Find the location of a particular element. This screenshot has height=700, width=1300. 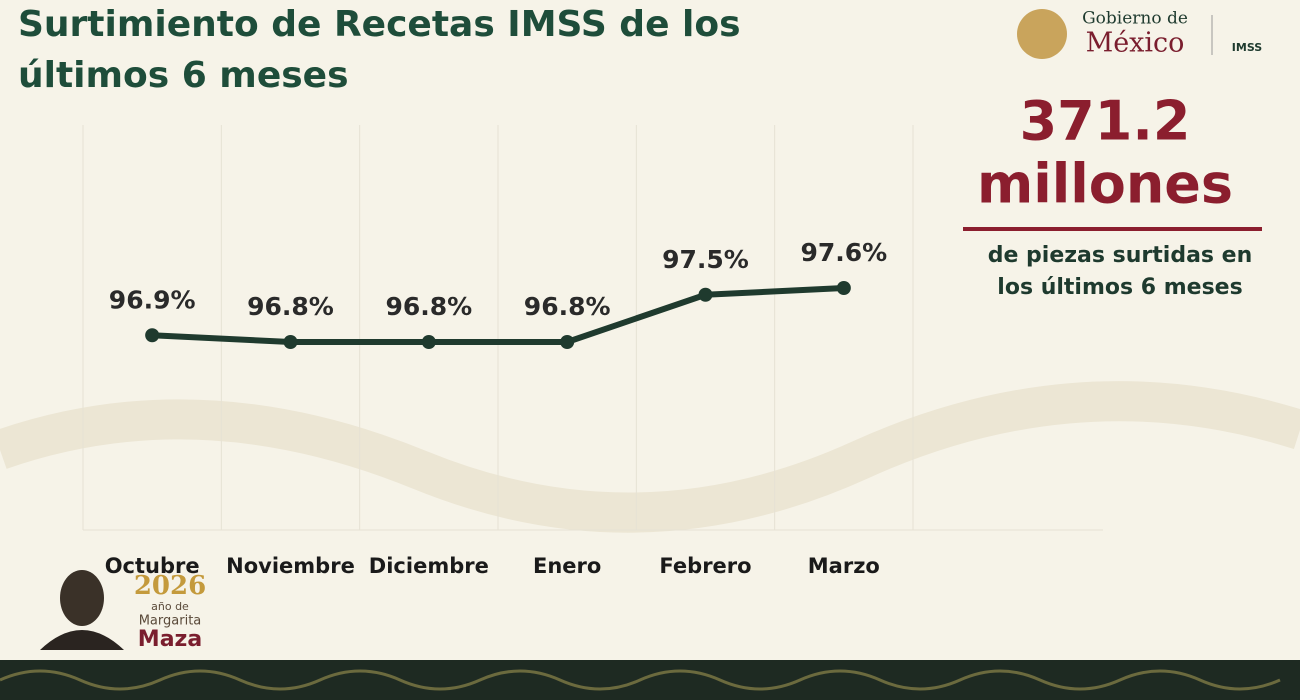

band-pattern is located at coordinates (640, 680).